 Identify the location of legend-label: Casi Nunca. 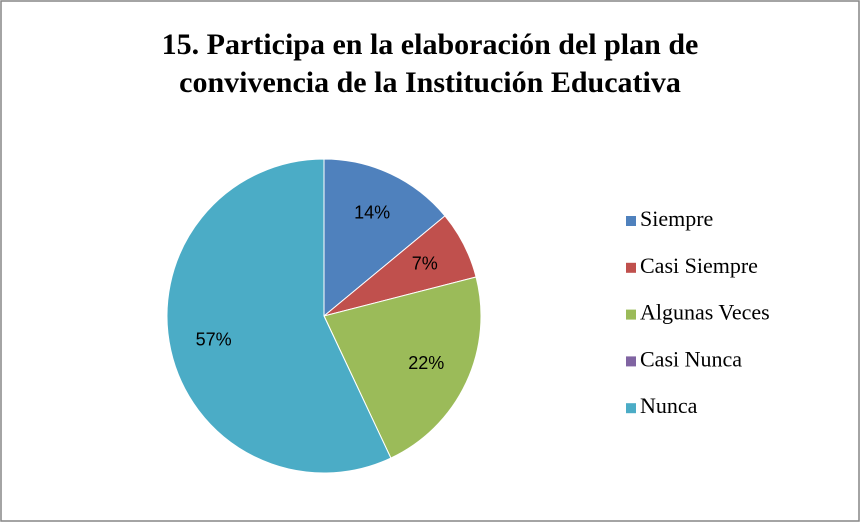
(691, 358).